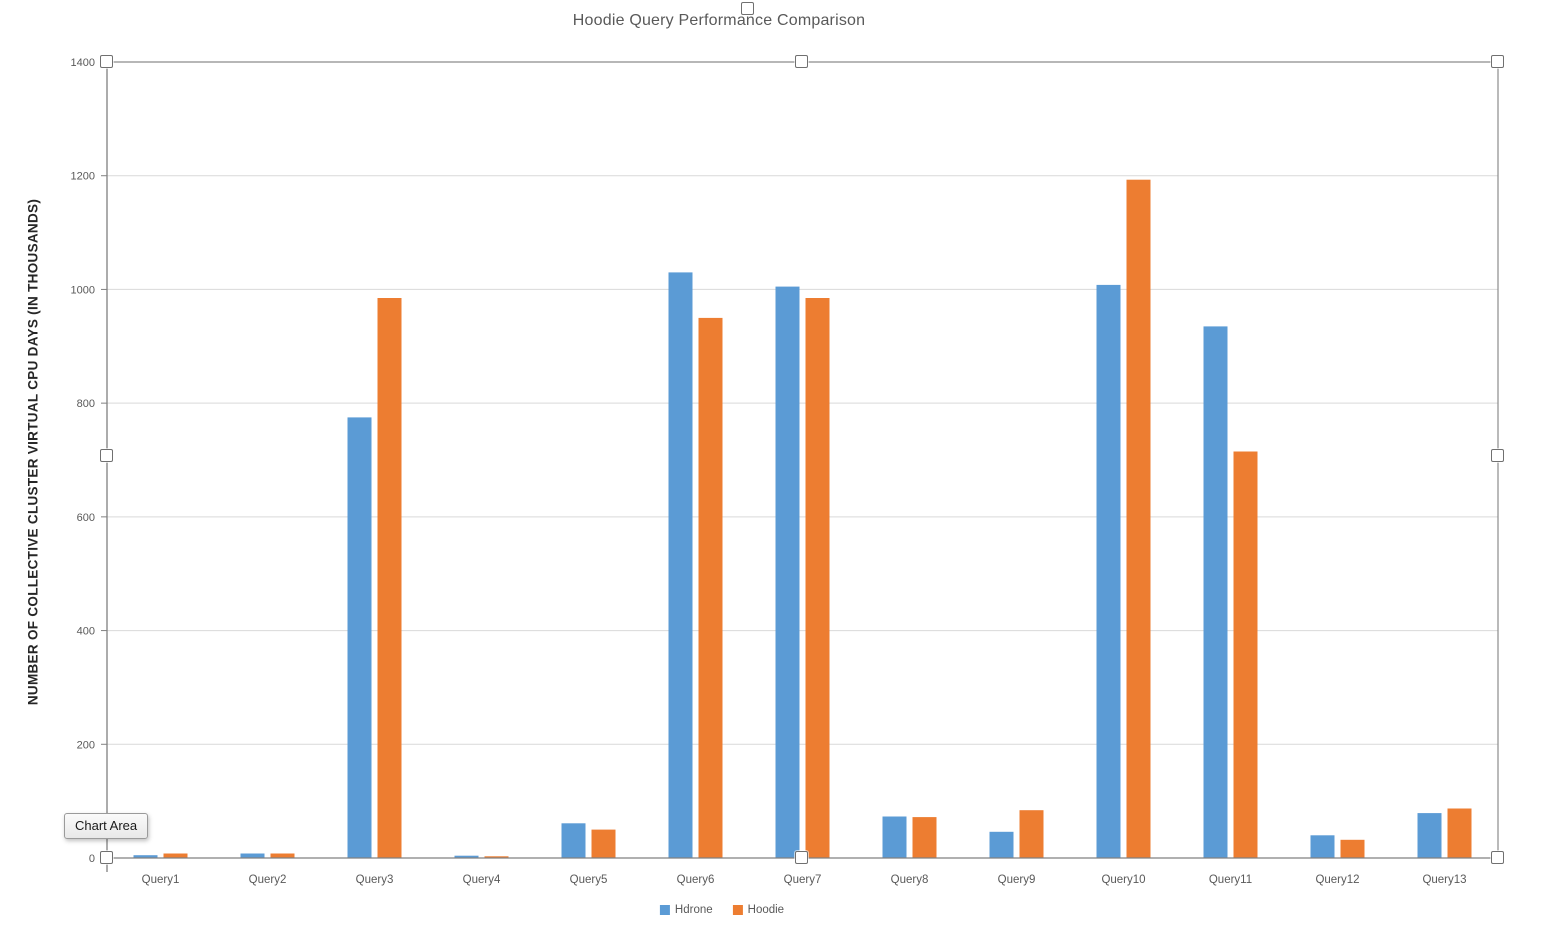  I want to click on x-tick-label: Query12, so click(1337, 880).